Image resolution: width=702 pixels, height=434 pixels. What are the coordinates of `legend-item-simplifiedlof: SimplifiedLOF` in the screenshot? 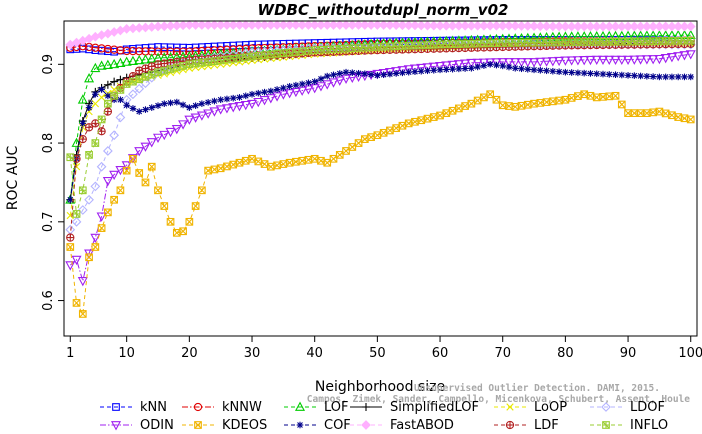 It's located at (414, 407).